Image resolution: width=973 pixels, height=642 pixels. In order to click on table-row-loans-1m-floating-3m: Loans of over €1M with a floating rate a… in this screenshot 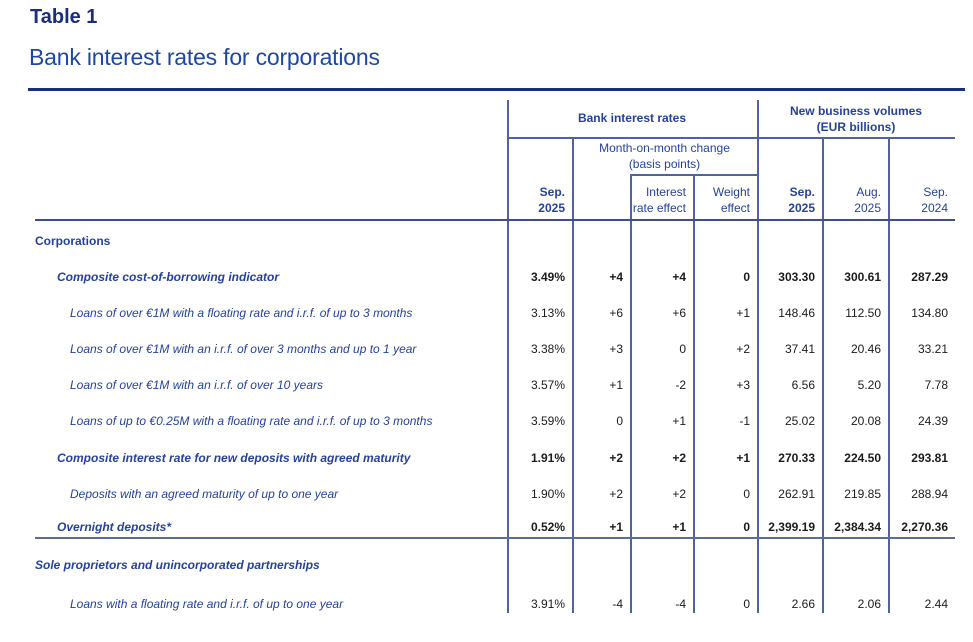, I will do `click(495, 313)`.